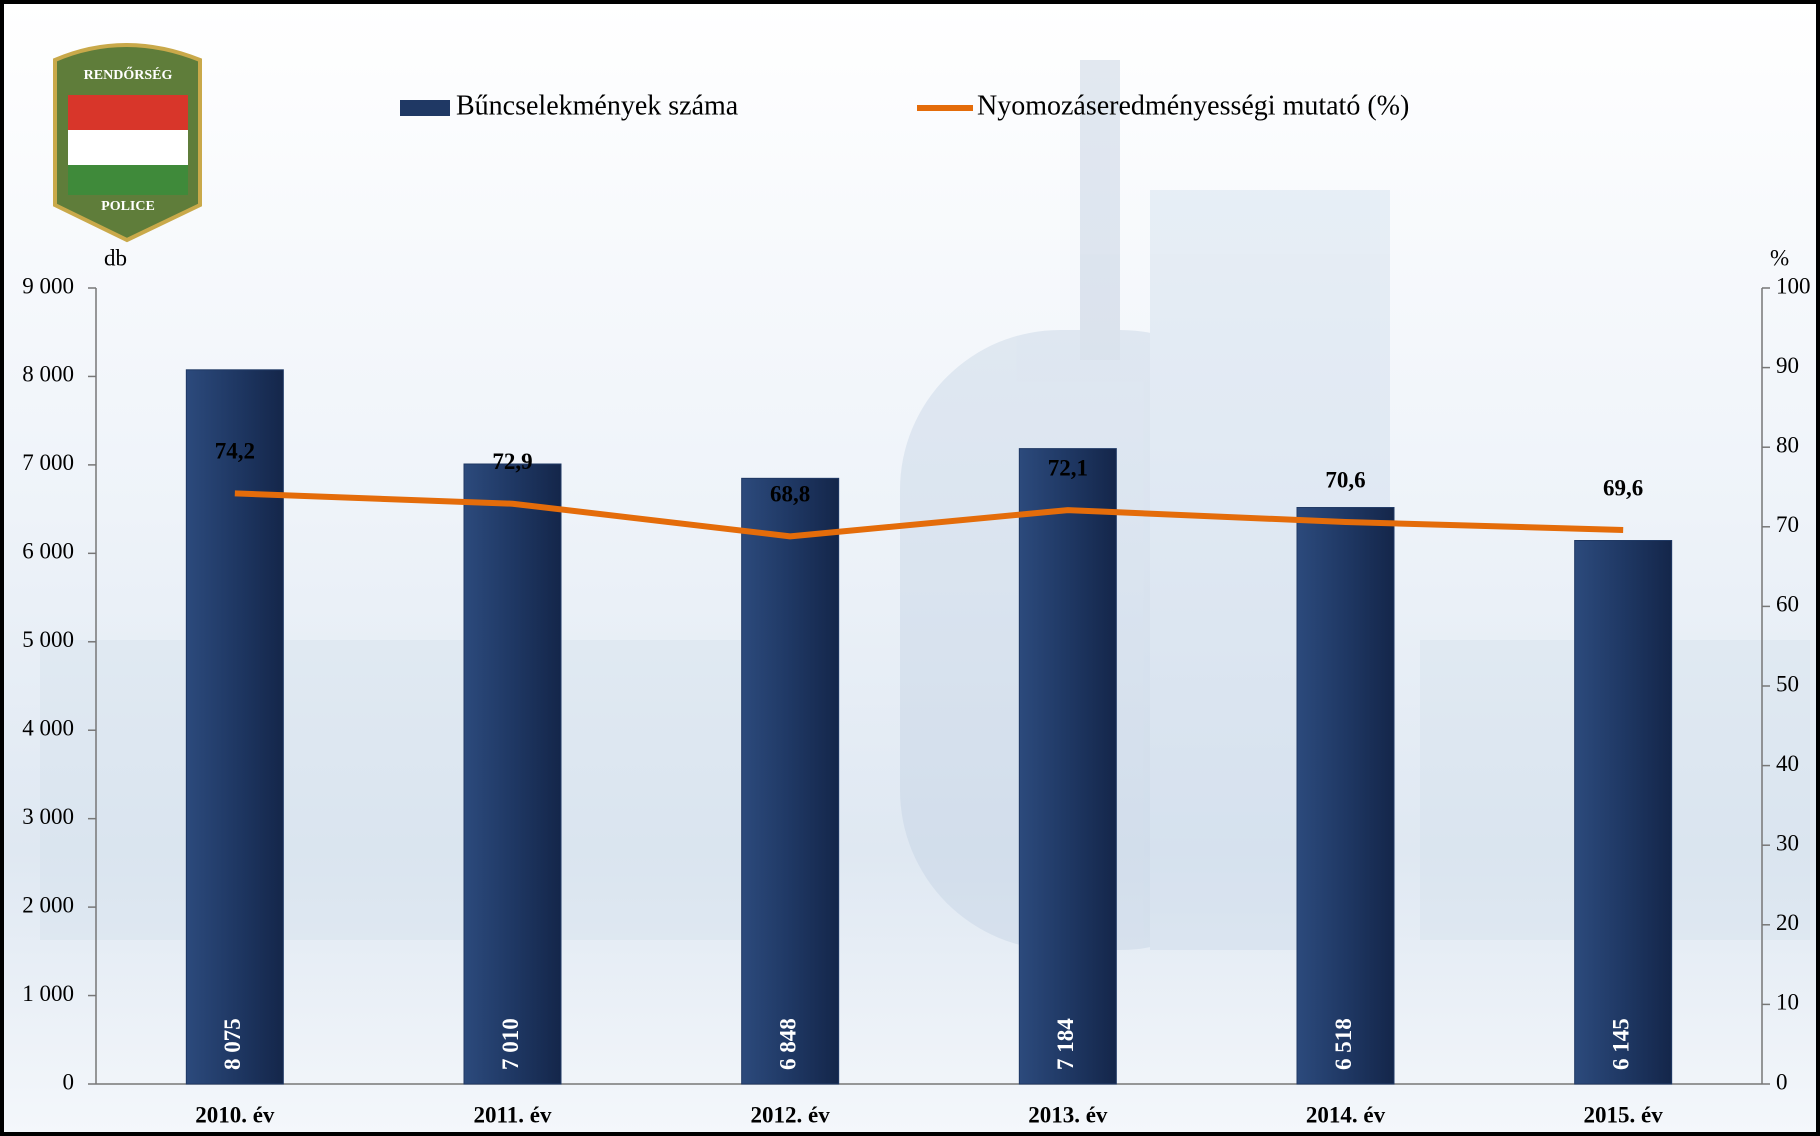 Image resolution: width=1820 pixels, height=1136 pixels. What do you see at coordinates (1787, 683) in the screenshot?
I see `y2-tick-label: 50` at bounding box center [1787, 683].